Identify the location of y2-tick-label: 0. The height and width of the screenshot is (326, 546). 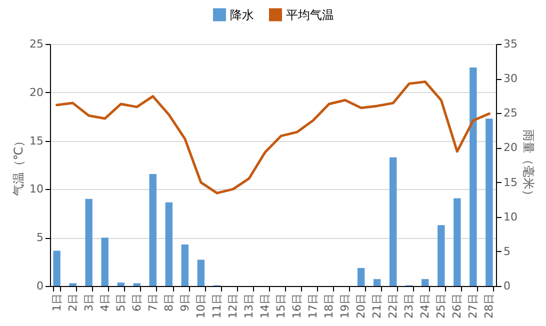
(507, 286).